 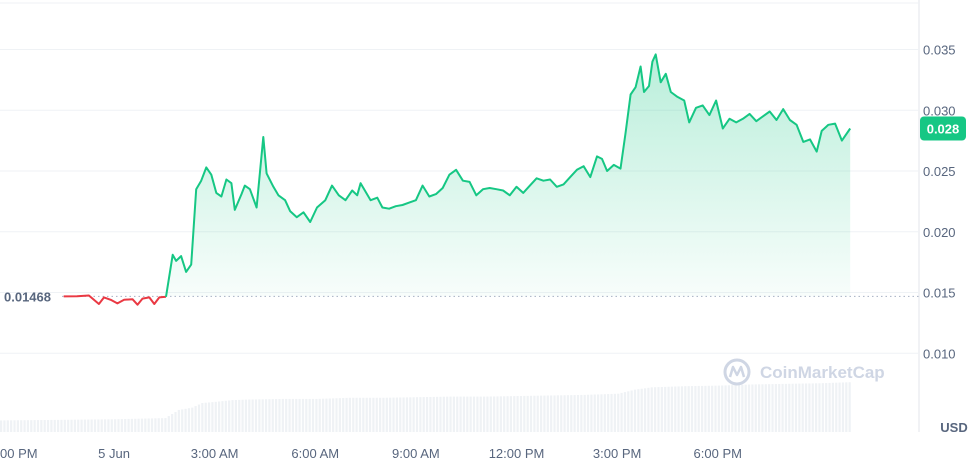 I want to click on current-price-badge-bg, so click(x=943, y=128).